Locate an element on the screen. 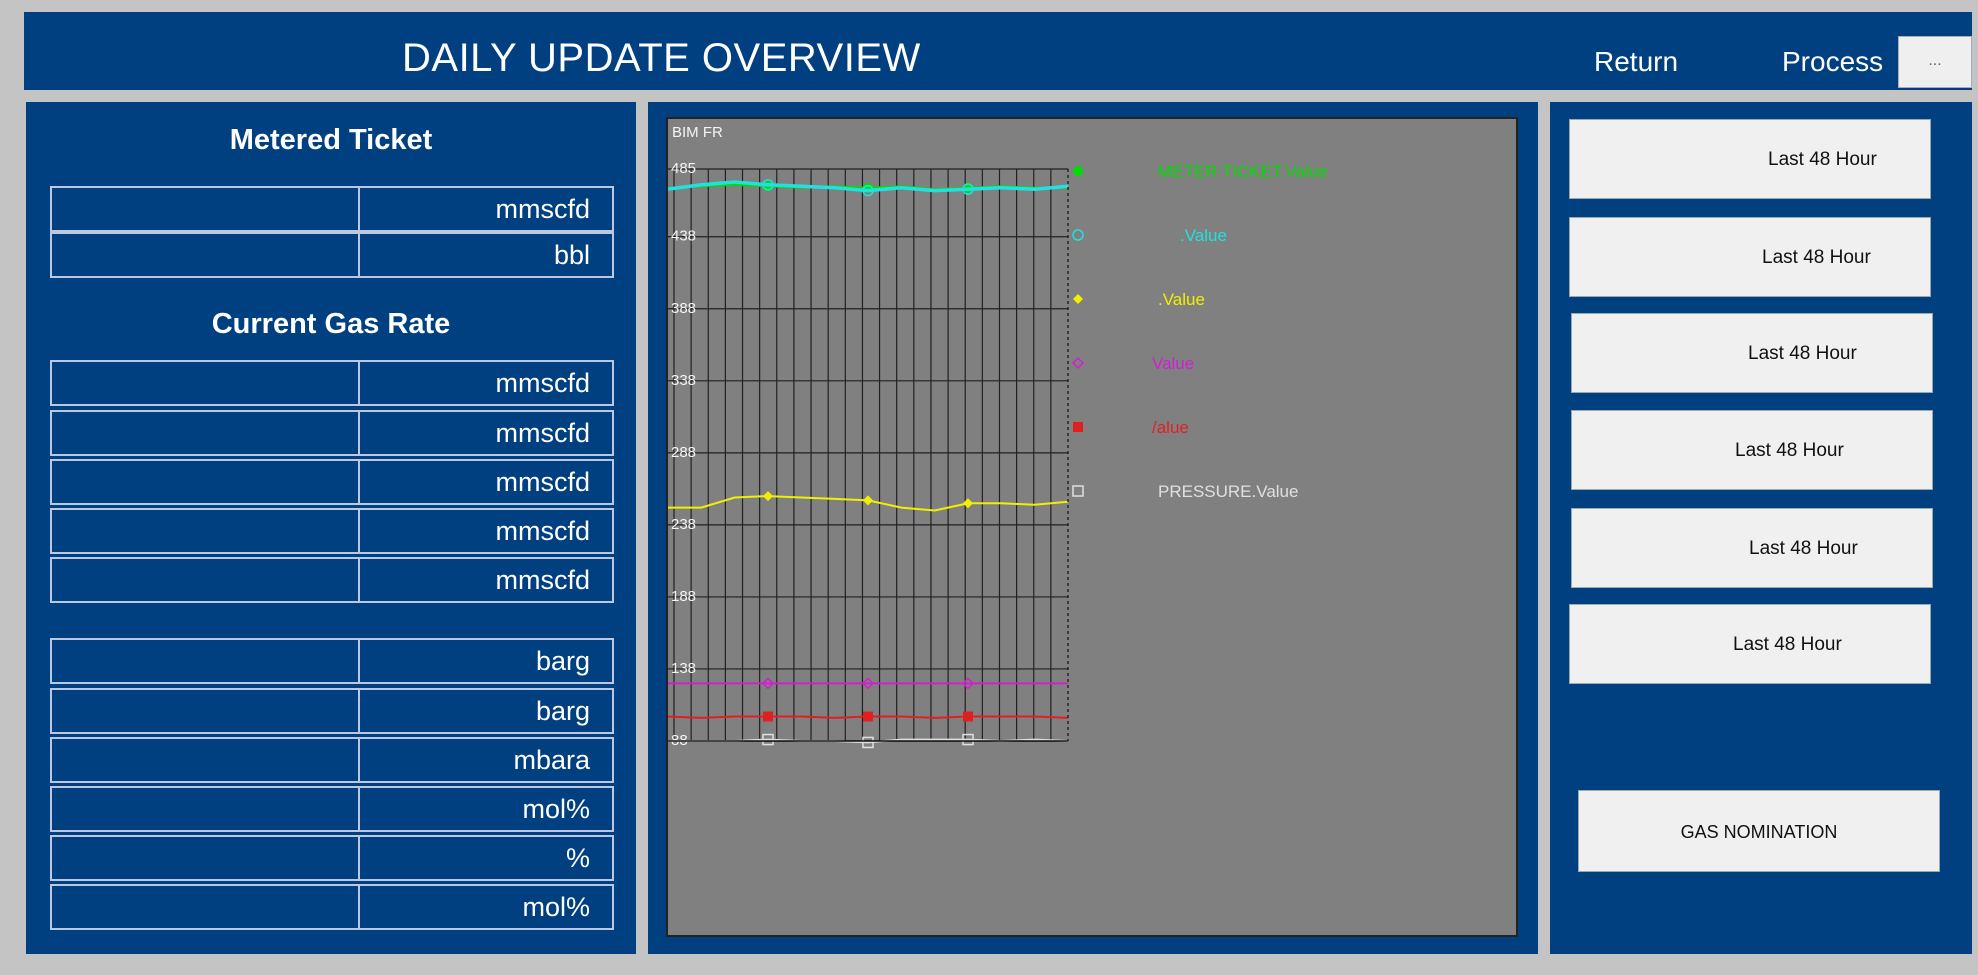  y-tick-label: 138 is located at coordinates (683, 668).